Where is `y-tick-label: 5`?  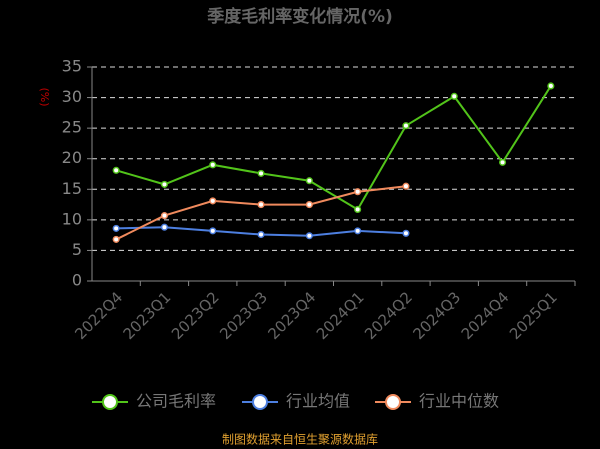 y-tick-label: 5 is located at coordinates (77, 249).